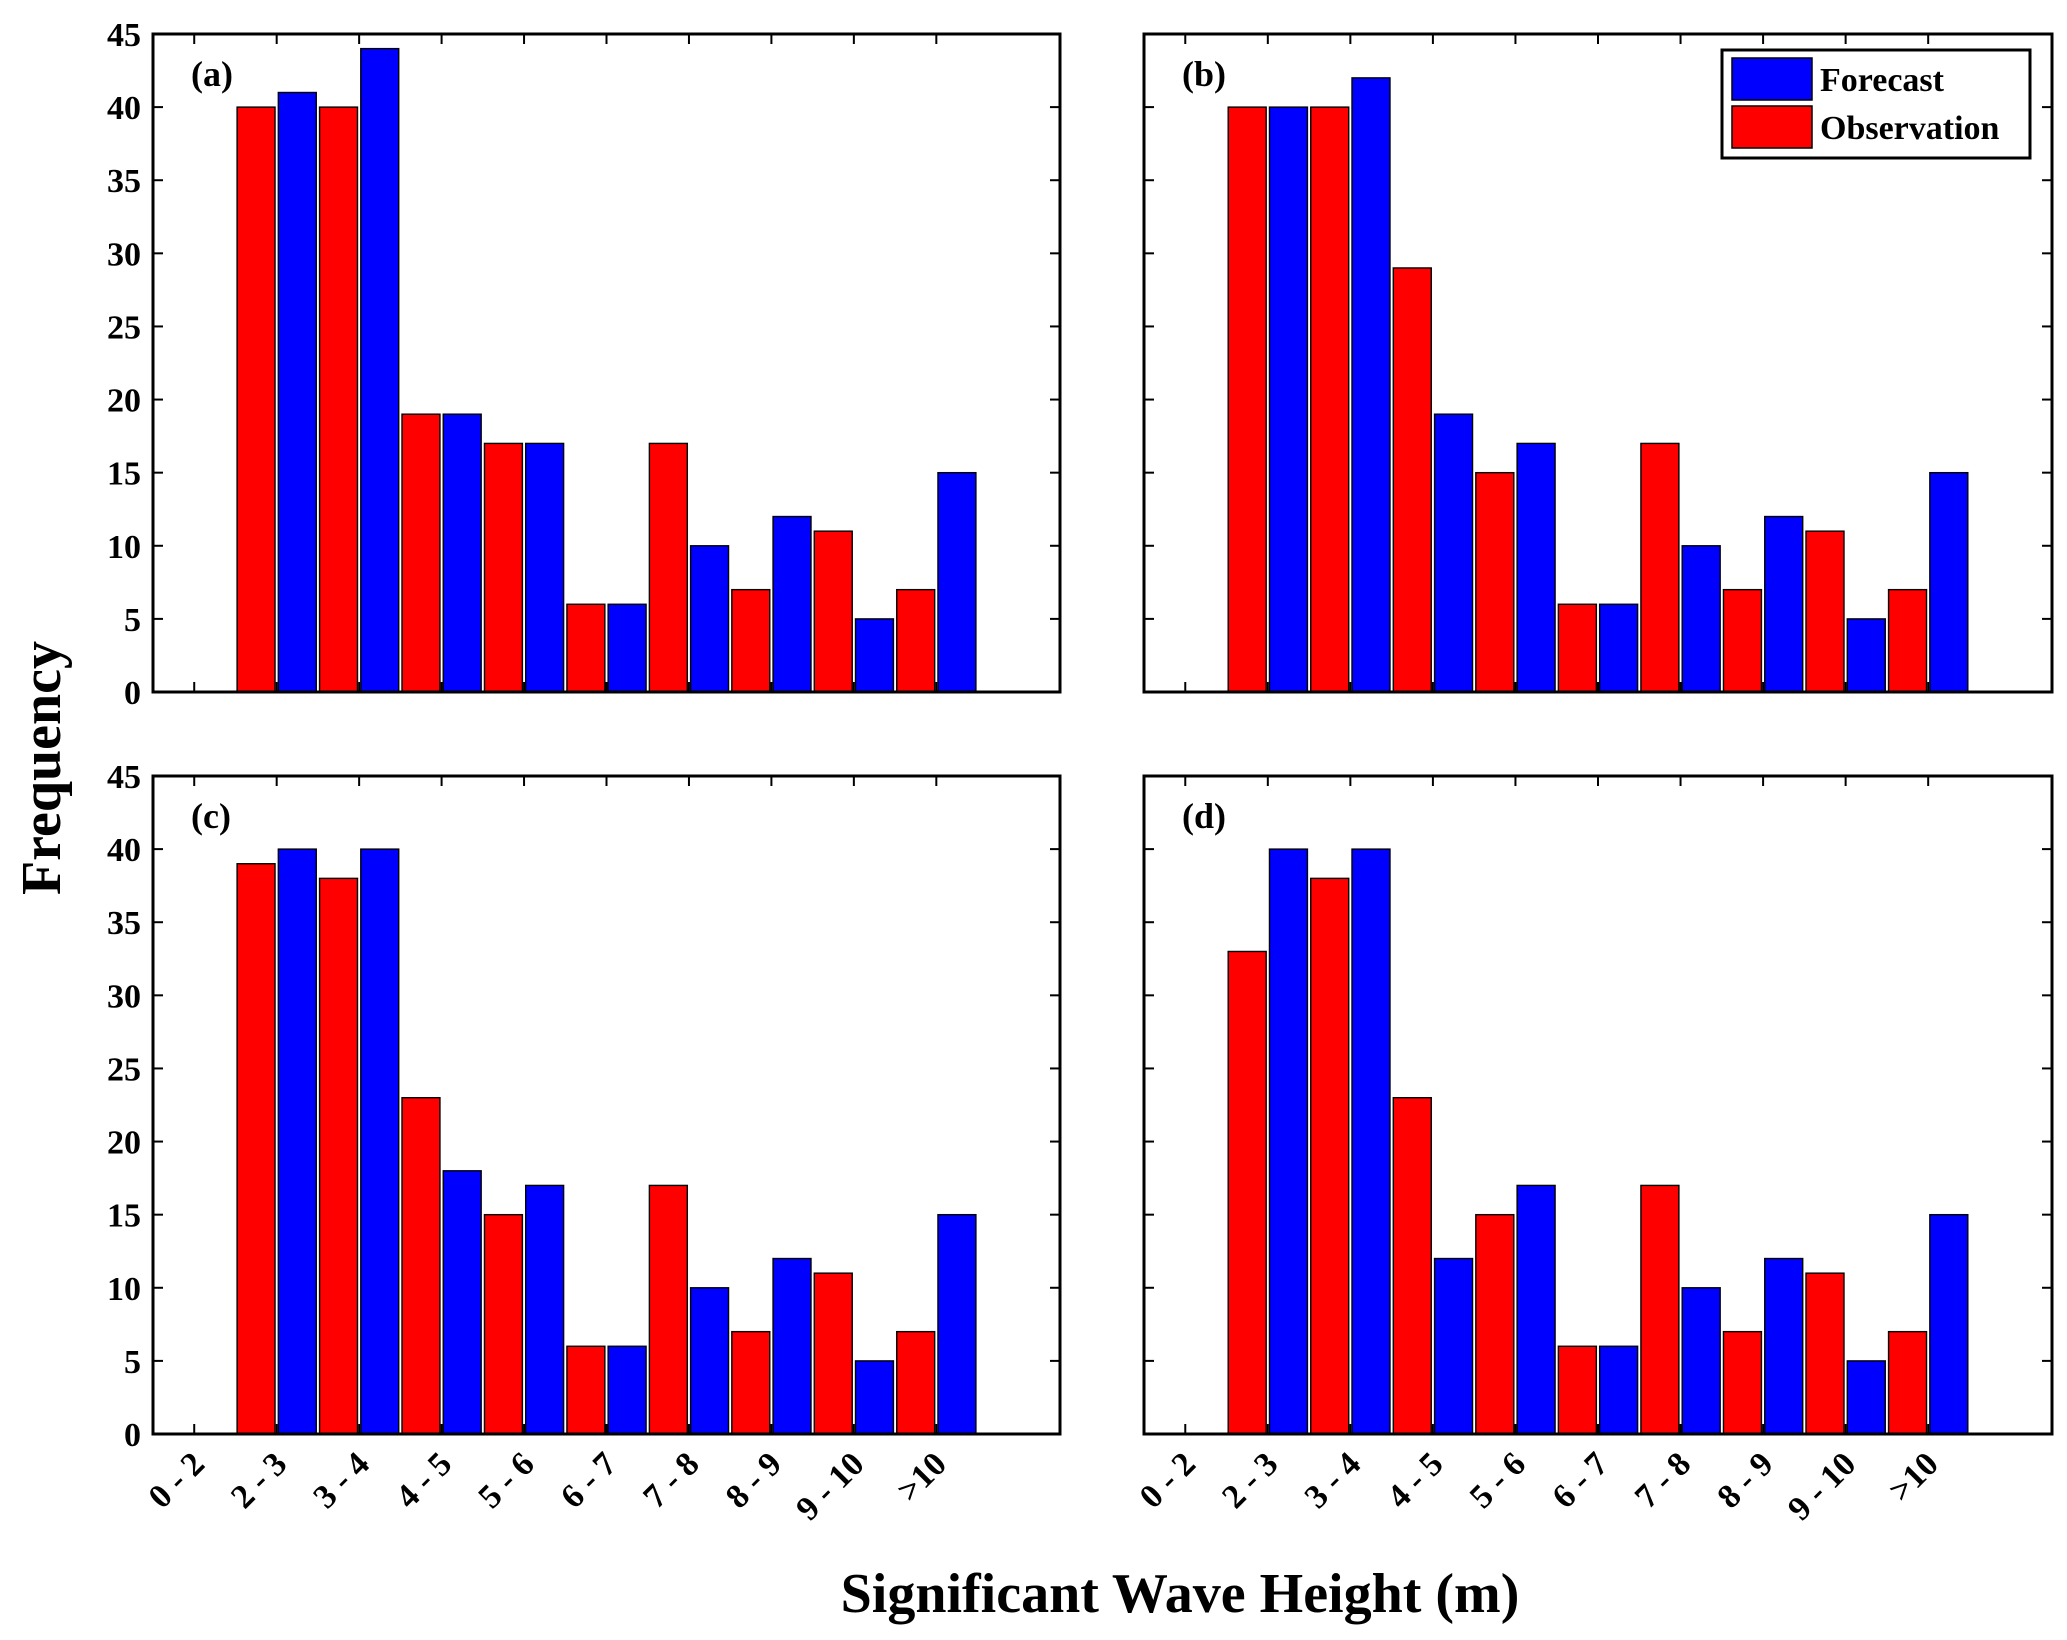 The height and width of the screenshot is (1640, 2067). I want to click on x-axis-title: Significant Wave Height (m), so click(1180, 1594).